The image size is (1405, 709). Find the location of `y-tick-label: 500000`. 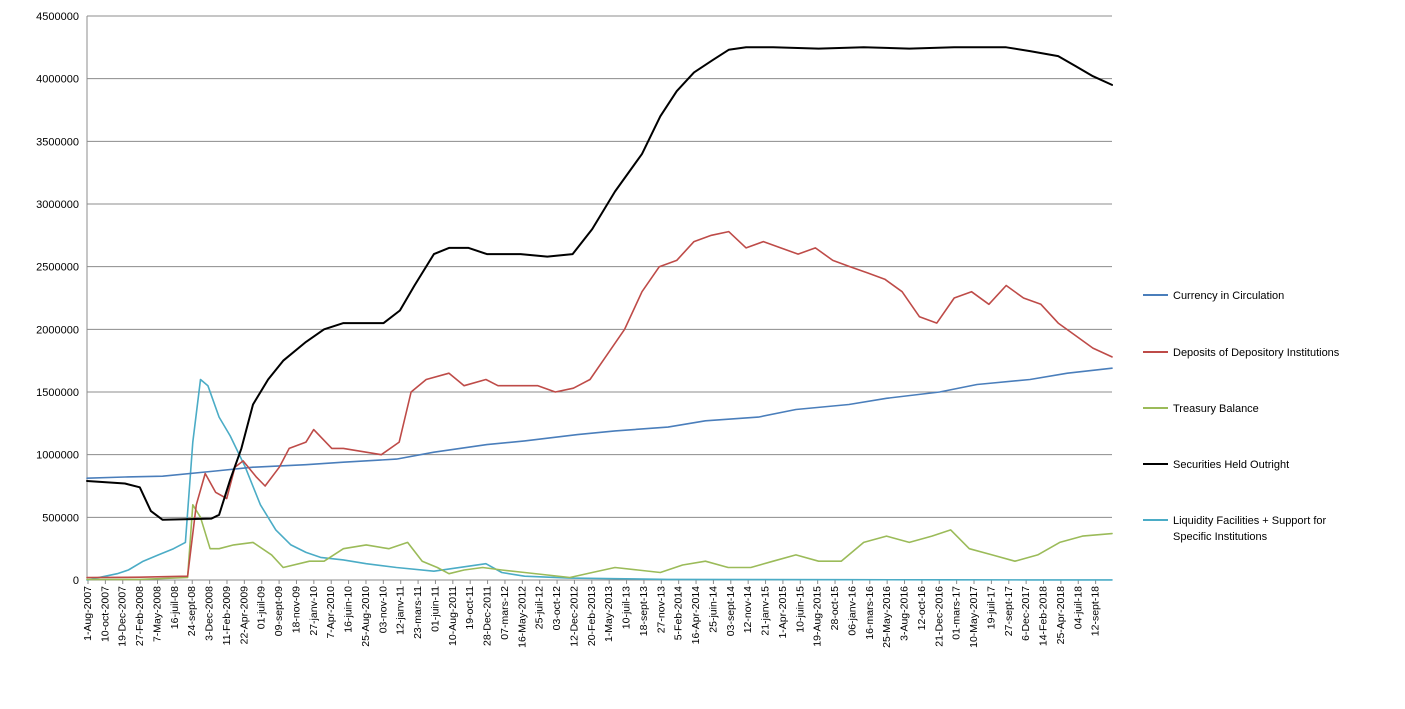

y-tick-label: 500000 is located at coordinates (60, 518).